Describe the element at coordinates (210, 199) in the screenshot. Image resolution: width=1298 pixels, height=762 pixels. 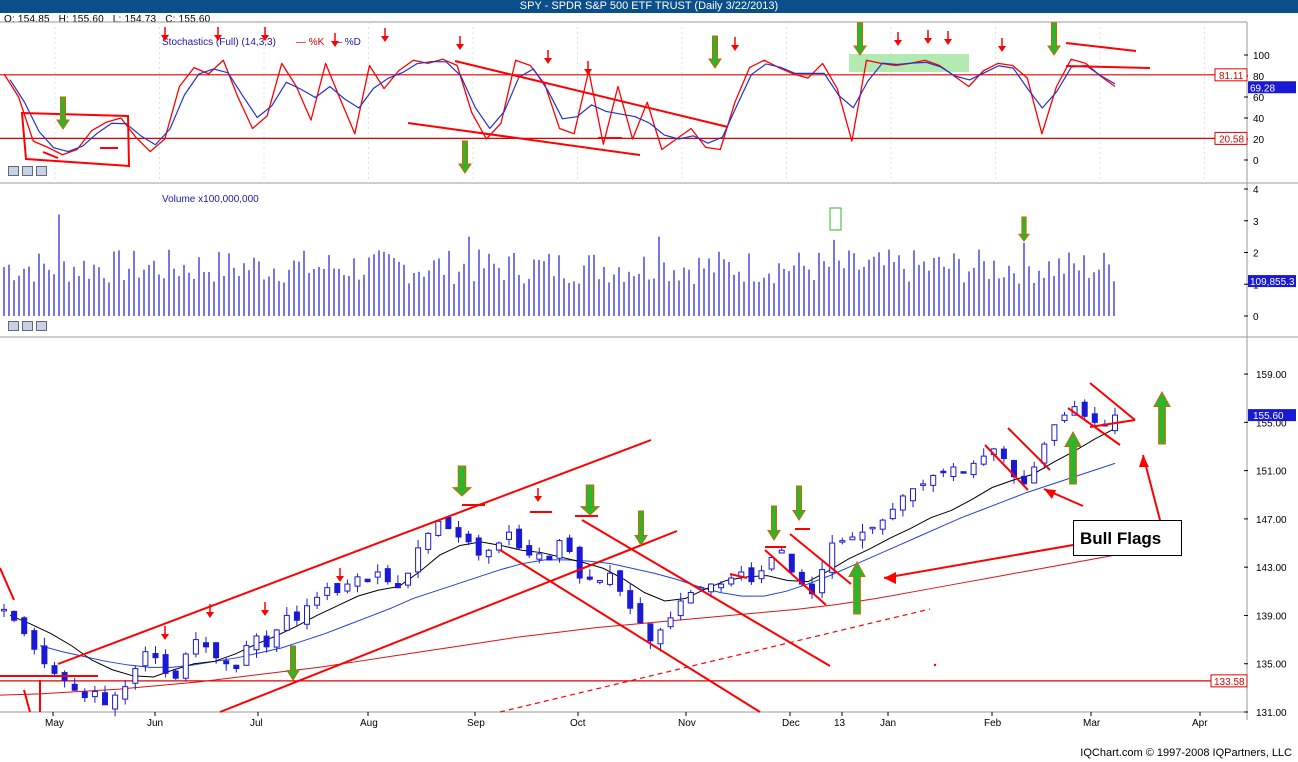
I see `volume-title: Volume x100,000,000` at that location.